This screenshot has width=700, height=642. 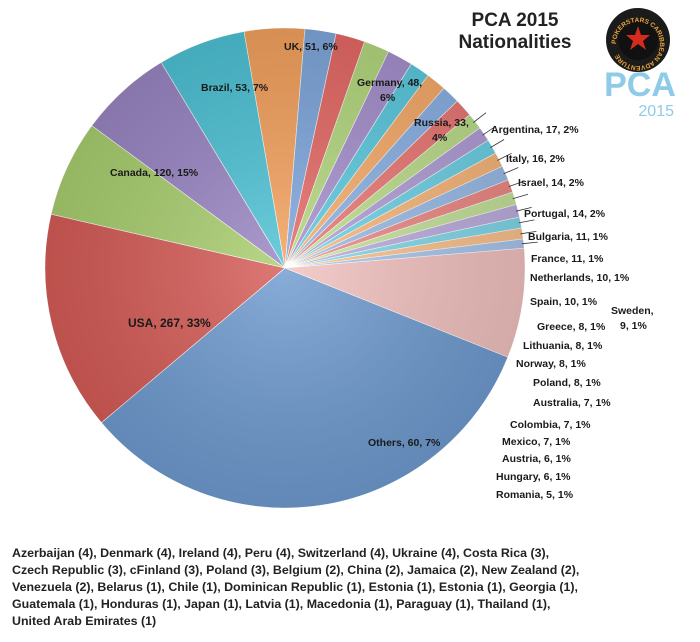 What do you see at coordinates (311, 47) in the screenshot?
I see `label-uk: UK, 51, 6%` at bounding box center [311, 47].